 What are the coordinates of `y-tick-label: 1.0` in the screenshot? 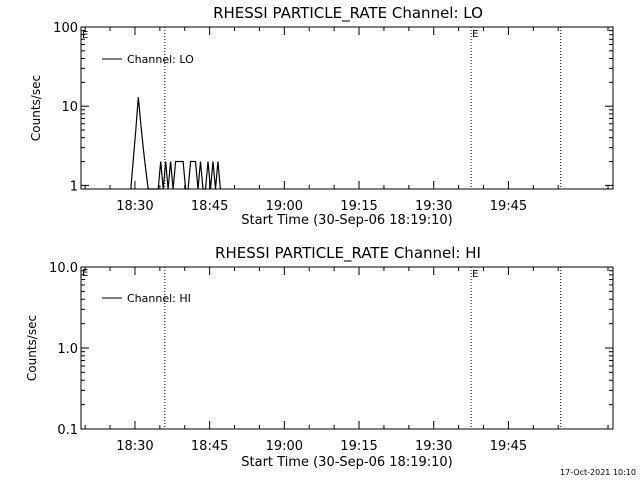 It's located at (67, 349).